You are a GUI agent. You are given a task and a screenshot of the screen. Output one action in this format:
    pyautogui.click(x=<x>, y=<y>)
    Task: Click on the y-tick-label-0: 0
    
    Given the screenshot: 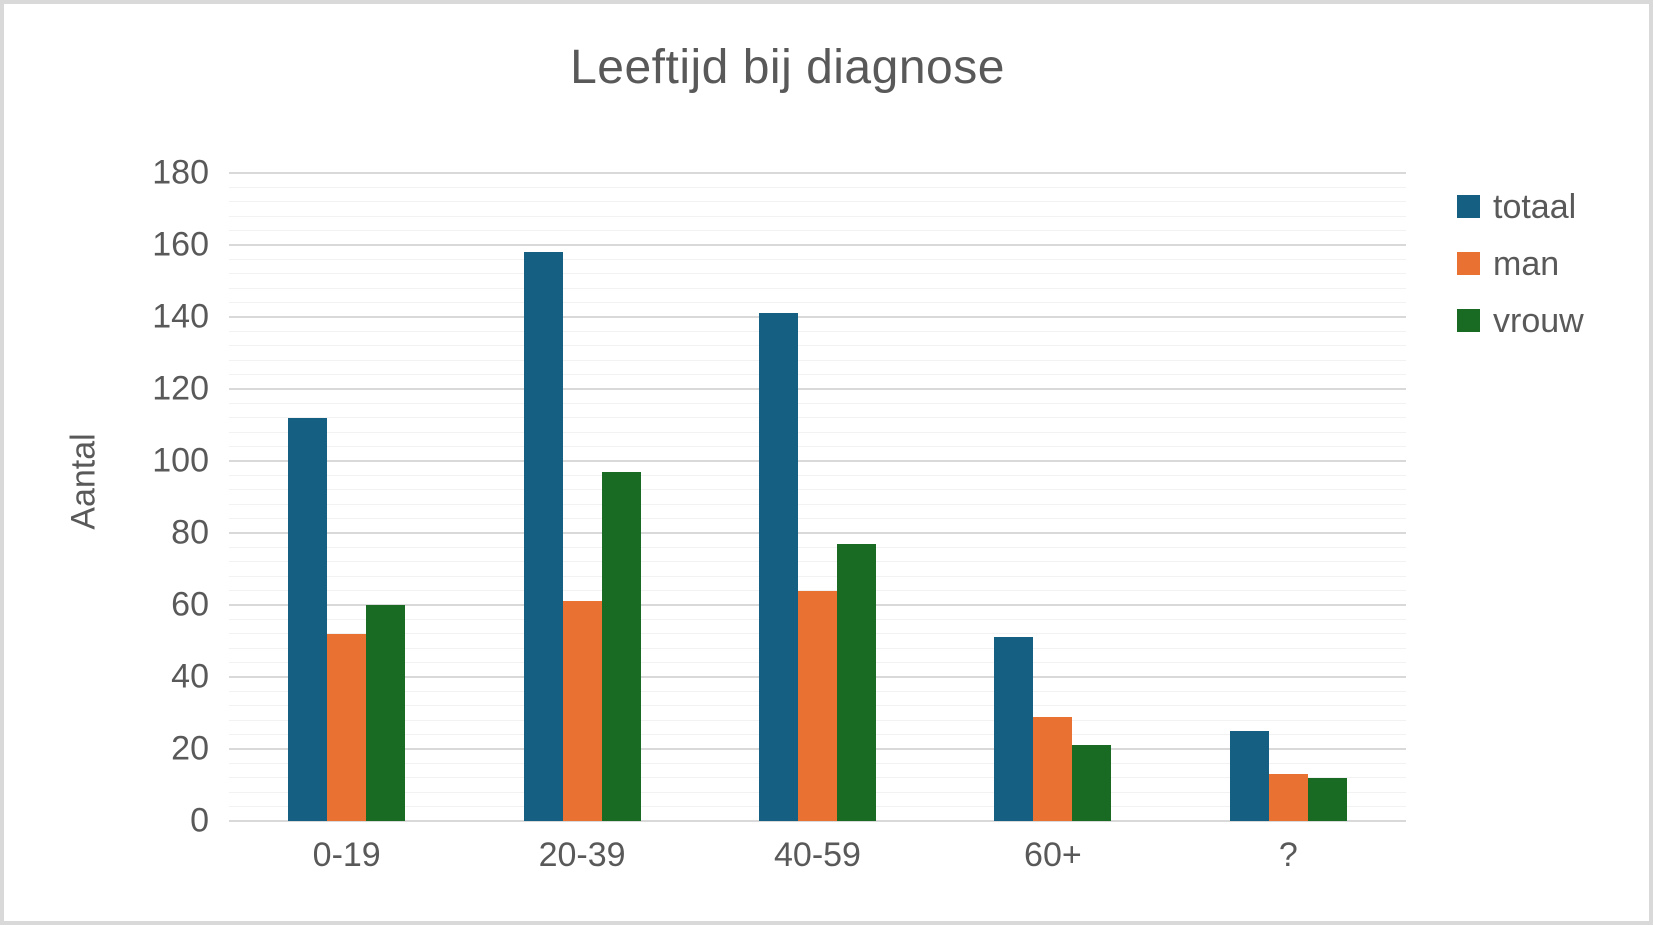 What is the action you would take?
    pyautogui.click(x=199, y=820)
    